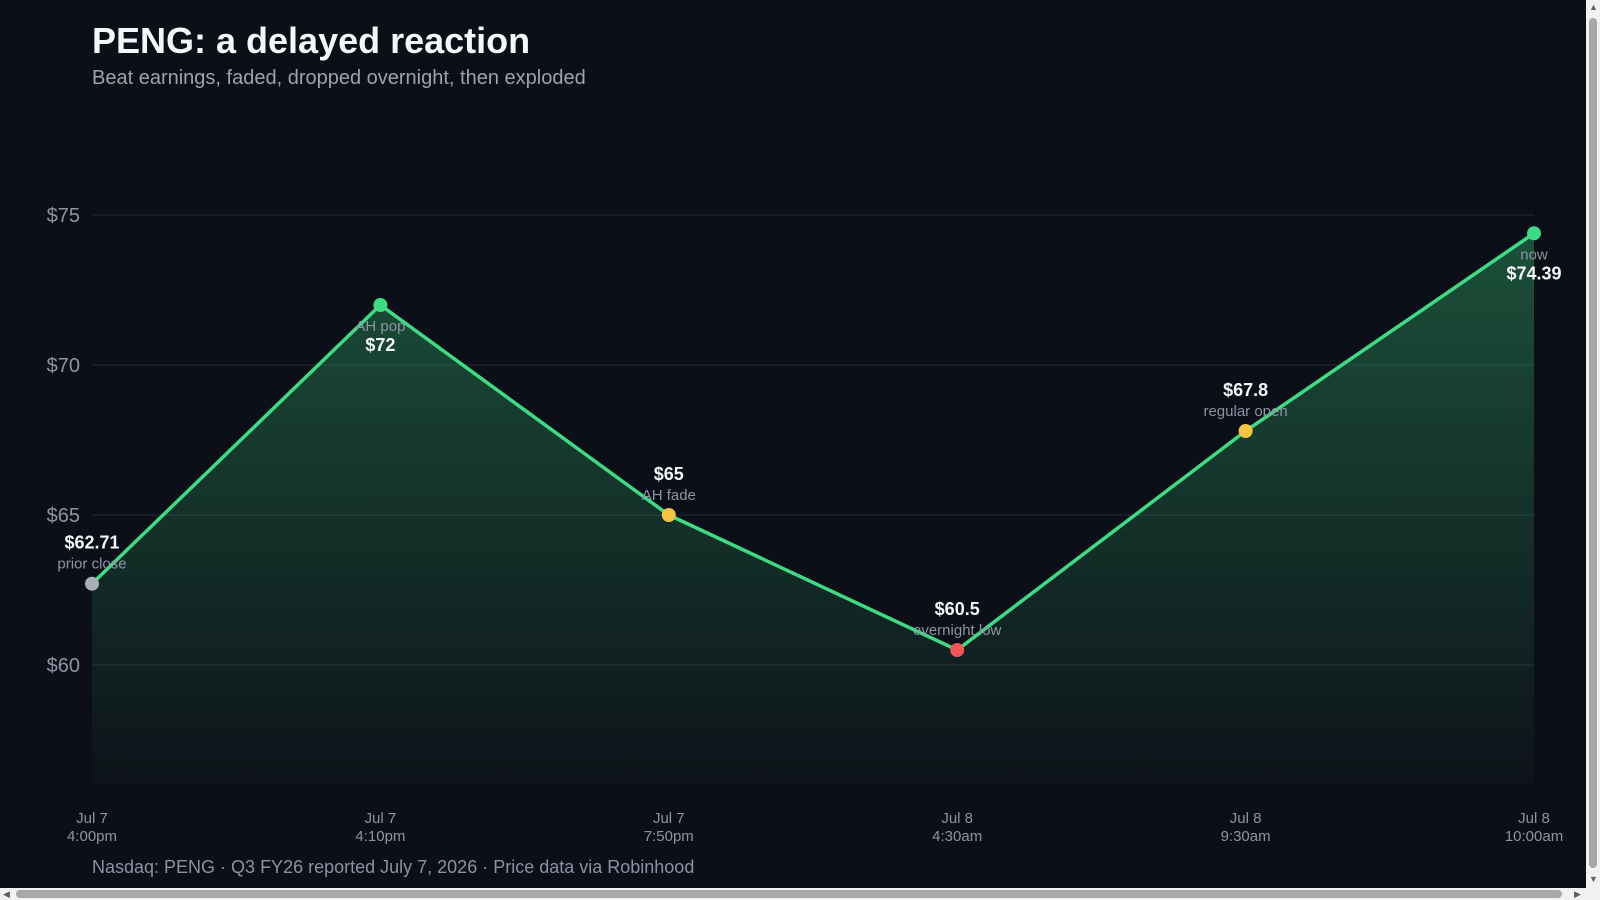  I want to click on data-value-label: $72, so click(380, 345).